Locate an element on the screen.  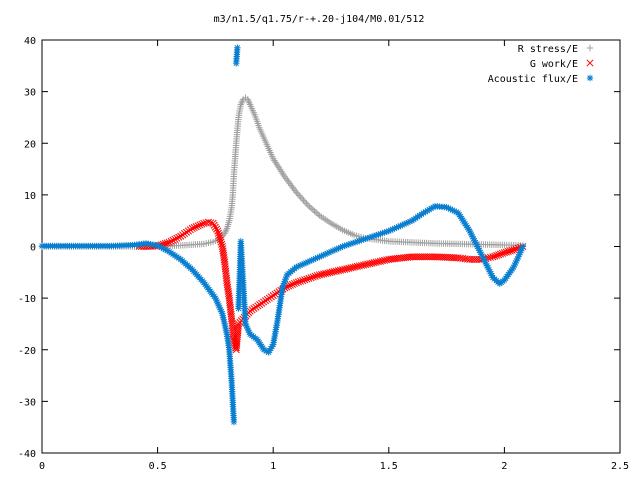
y-tick-label: 0 is located at coordinates (33, 248).